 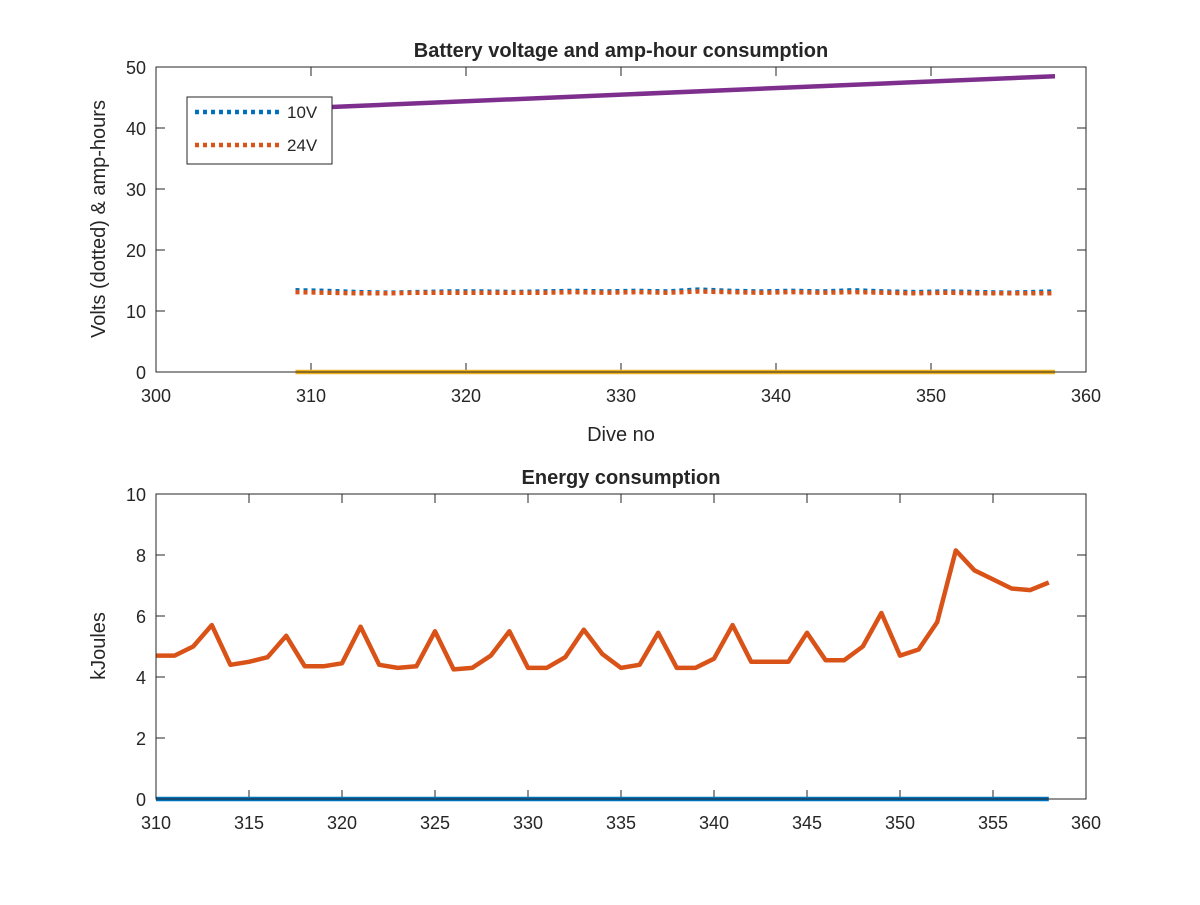 I want to click on bottom-xtick-label: 340, so click(x=714, y=823).